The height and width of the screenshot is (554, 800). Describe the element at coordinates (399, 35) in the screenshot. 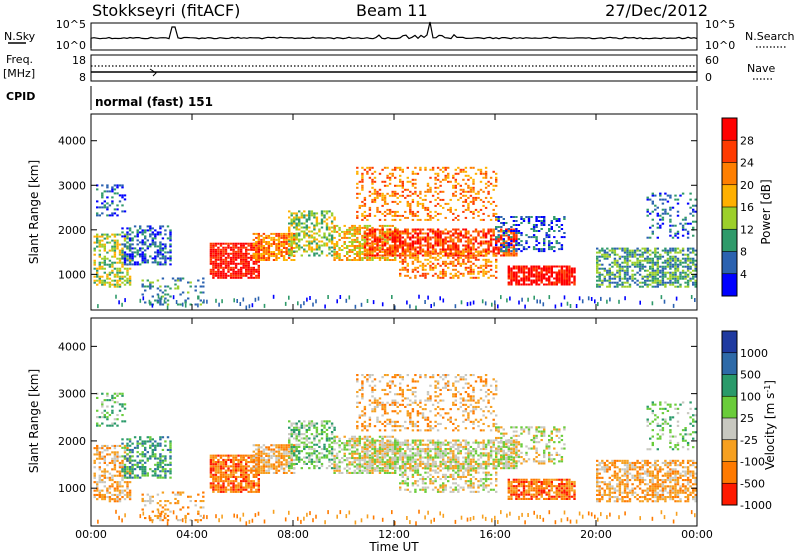

I see `nsky-panel: N.Sky 10^5 10^0 10^5 10^0 N.Search` at that location.